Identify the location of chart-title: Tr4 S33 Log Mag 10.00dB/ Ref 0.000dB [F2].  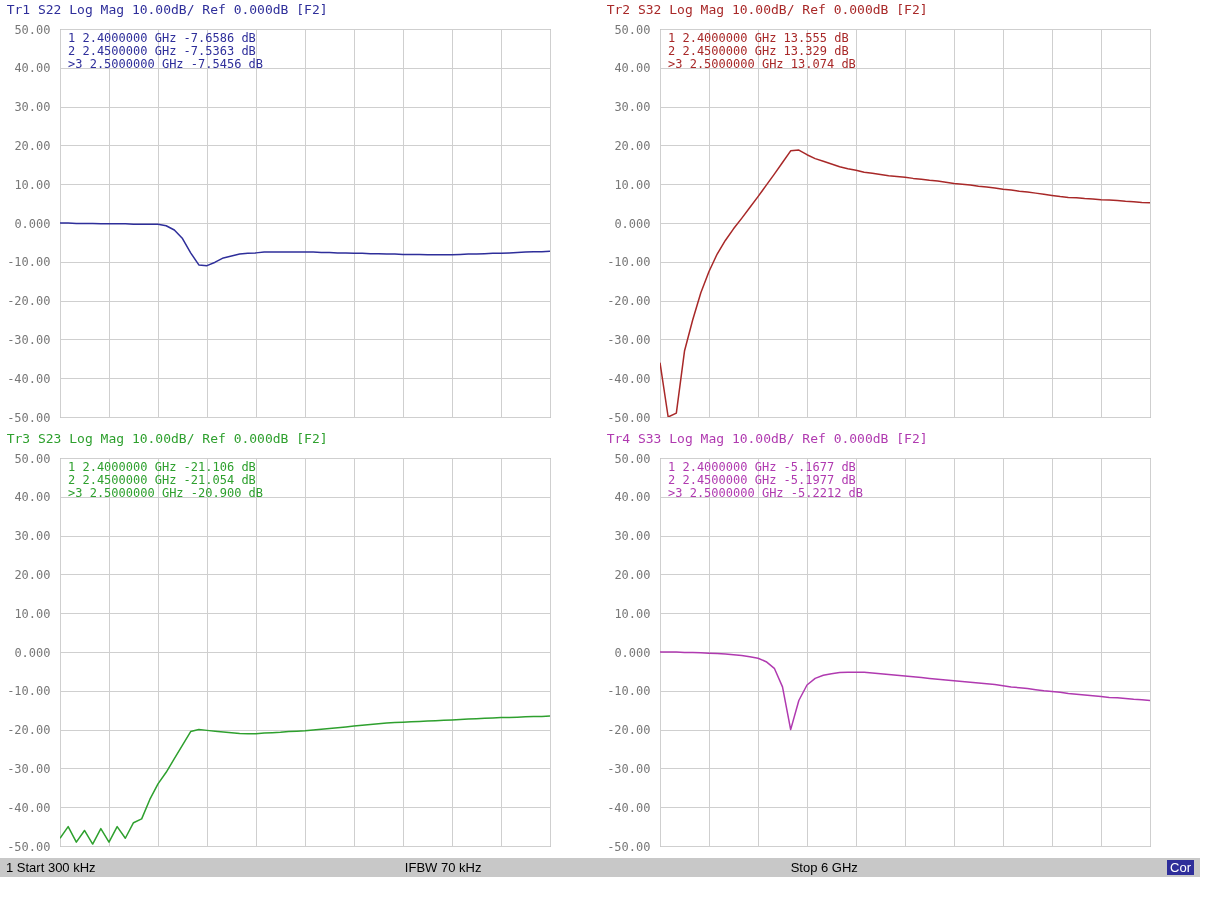
(767, 438).